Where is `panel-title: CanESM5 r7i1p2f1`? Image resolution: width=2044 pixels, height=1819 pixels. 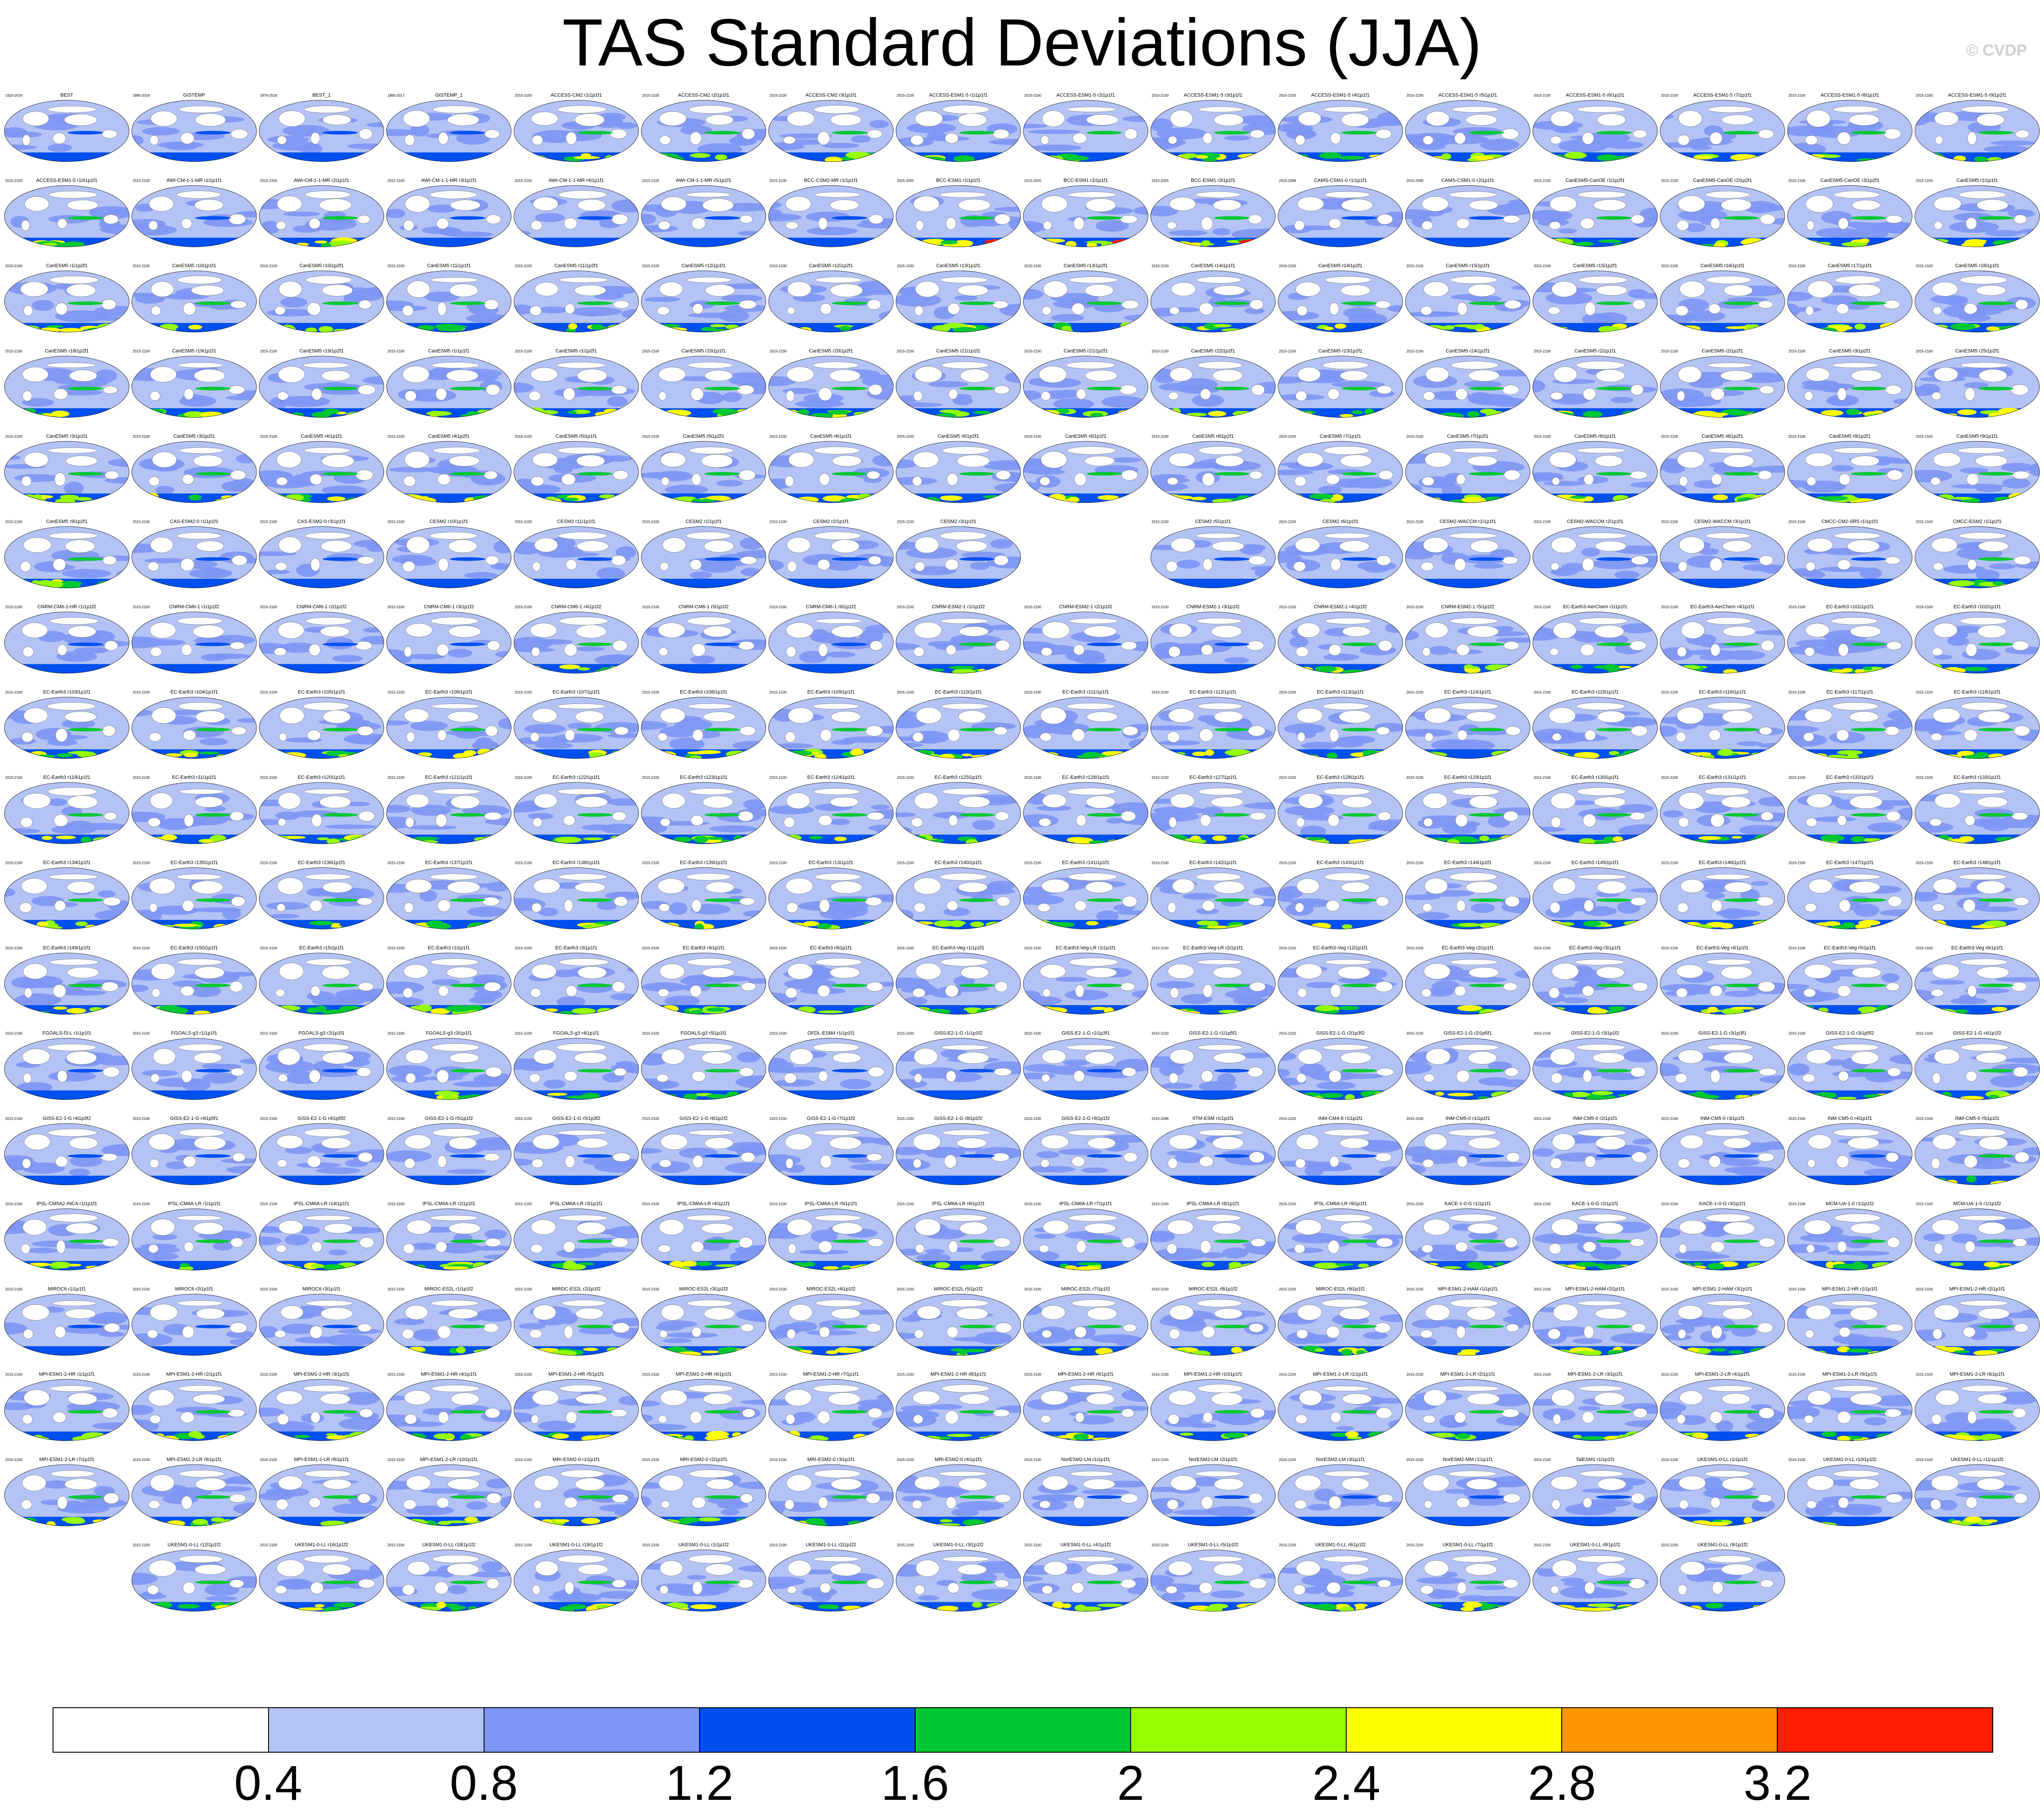 panel-title: CanESM5 r7i1p2f1 is located at coordinates (1468, 436).